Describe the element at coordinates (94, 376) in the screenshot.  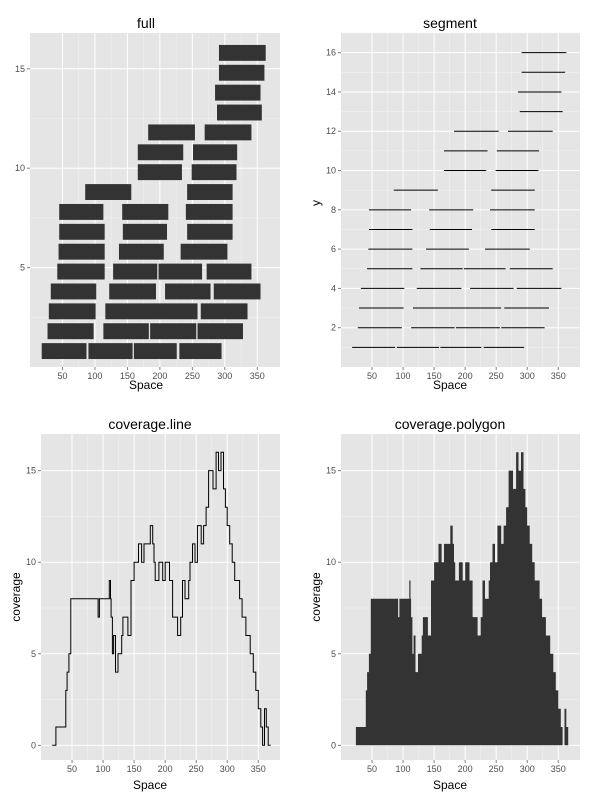
I see `full-xtick-label: 100` at that location.